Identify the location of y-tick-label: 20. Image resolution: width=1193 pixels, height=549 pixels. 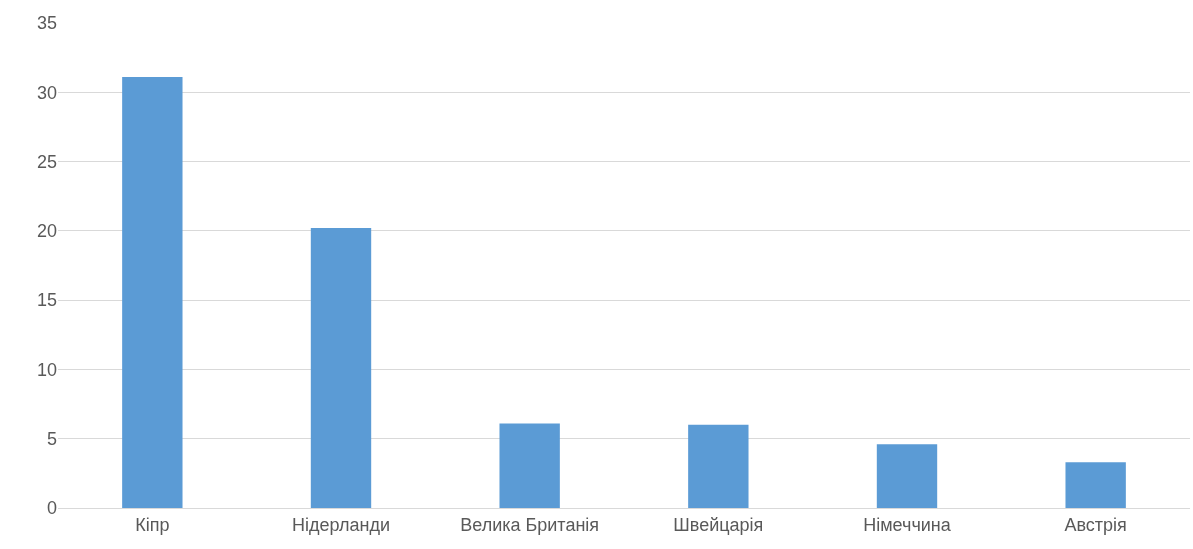
(46, 231).